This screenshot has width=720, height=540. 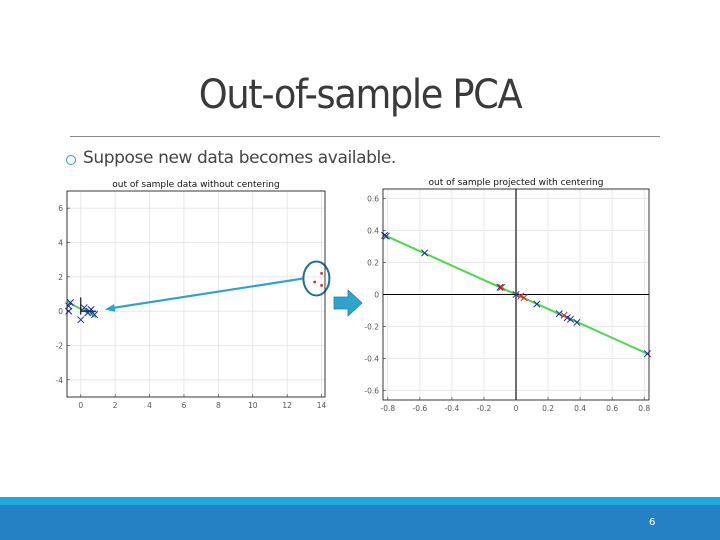 What do you see at coordinates (452, 408) in the screenshot?
I see `x-tick-label: -0.4` at bounding box center [452, 408].